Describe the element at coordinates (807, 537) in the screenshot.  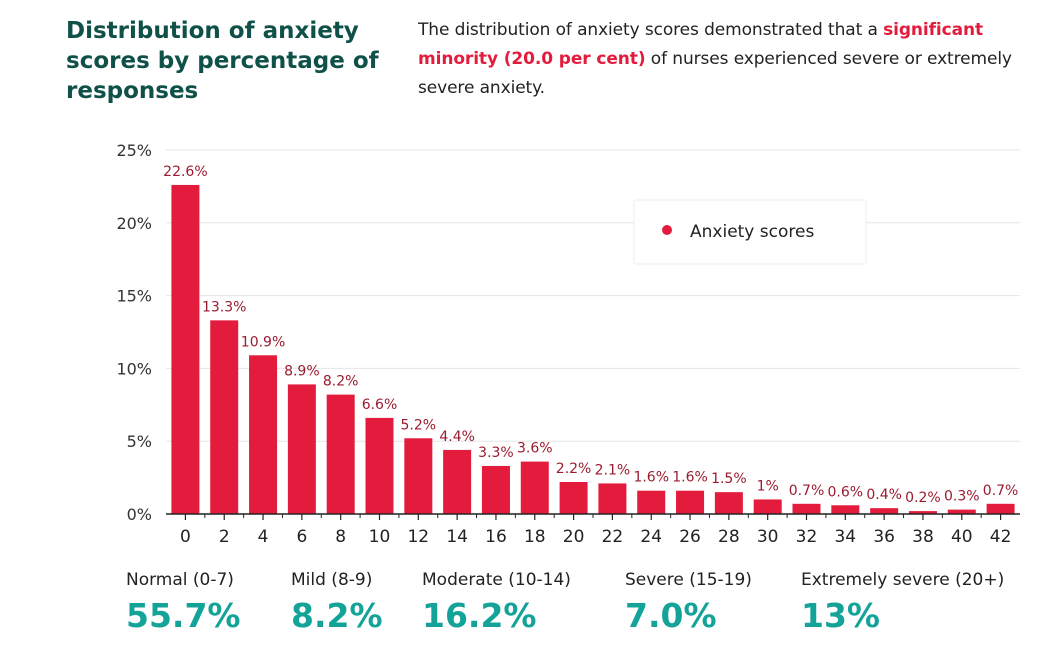
I see `x-tick-label: 32` at that location.